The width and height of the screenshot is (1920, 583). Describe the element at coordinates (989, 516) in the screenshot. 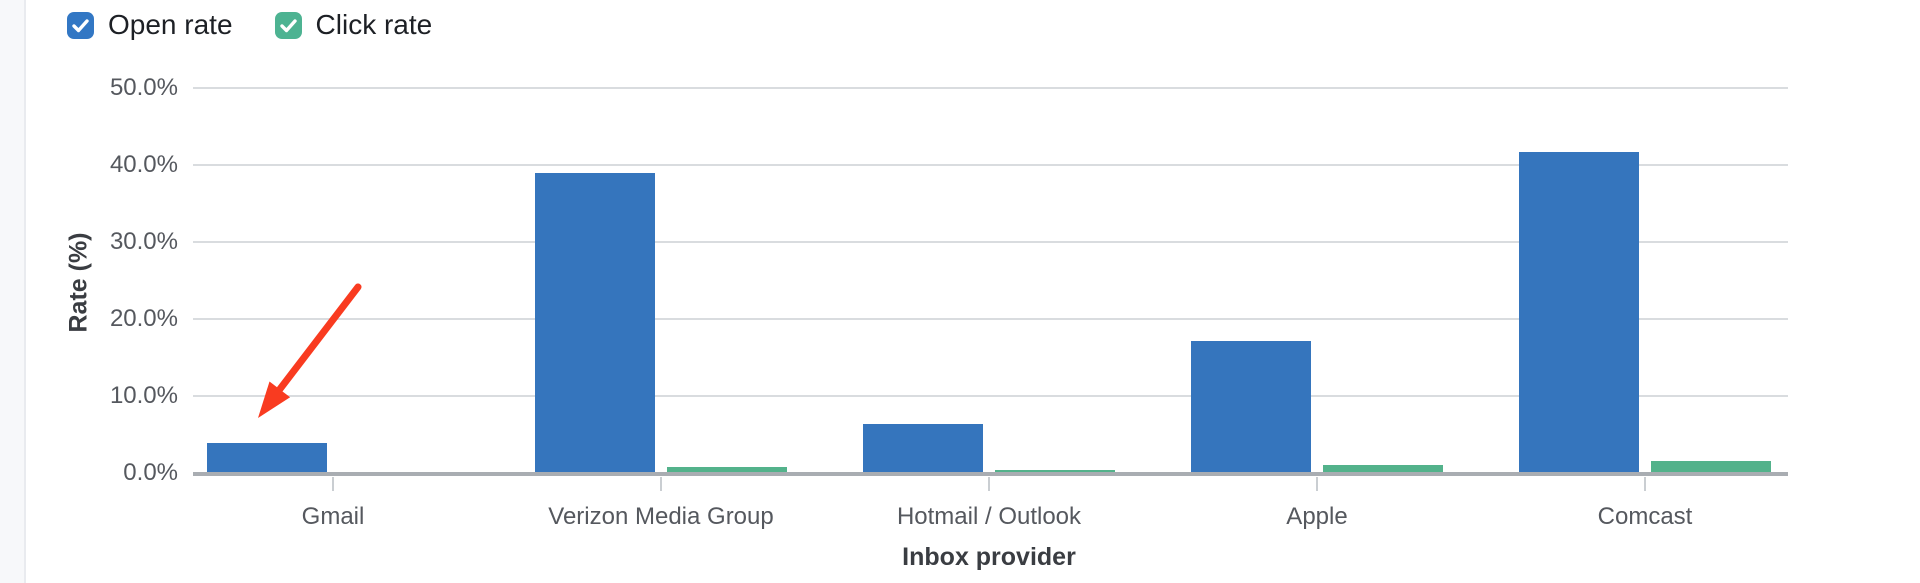

I see `x-category-label-hotmail-outlook: Hotmail / Outlook` at that location.